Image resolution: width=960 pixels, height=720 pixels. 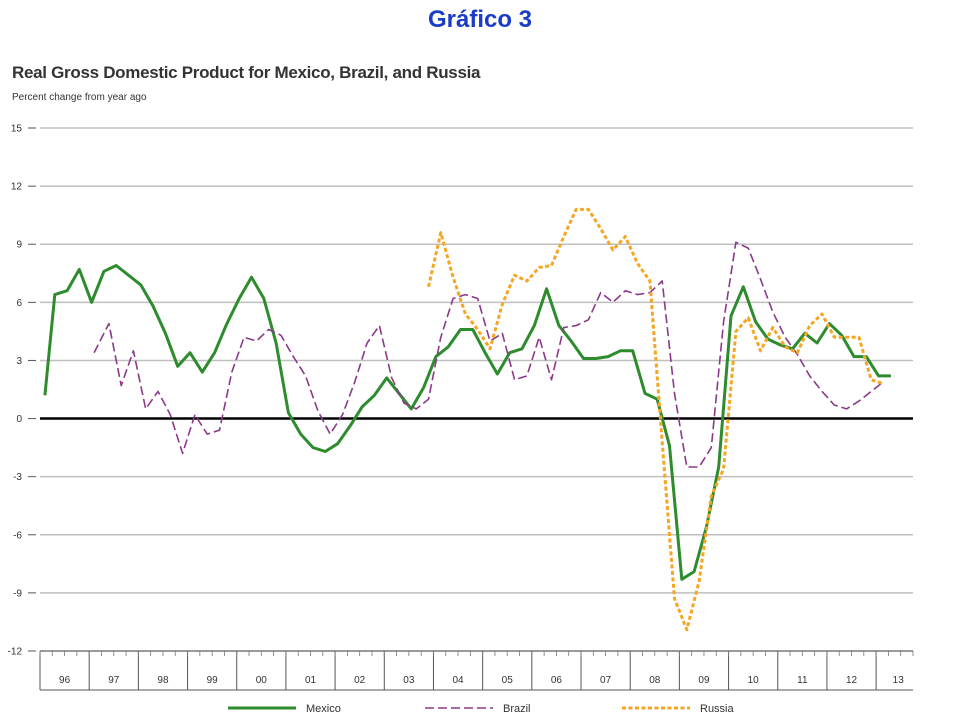 What do you see at coordinates (754, 680) in the screenshot?
I see `x-tick-label: 10` at bounding box center [754, 680].